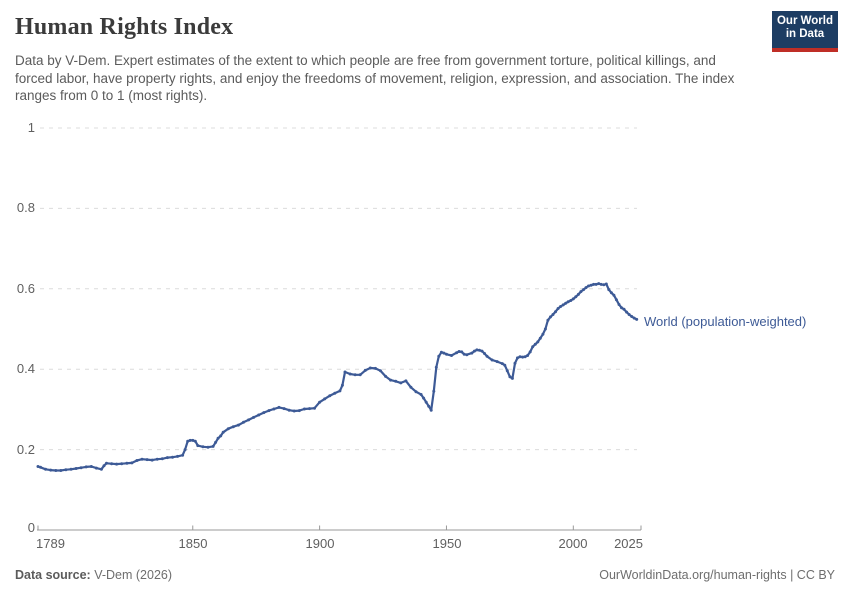  I want to click on y-tick-label: 0.2, so click(25, 449).